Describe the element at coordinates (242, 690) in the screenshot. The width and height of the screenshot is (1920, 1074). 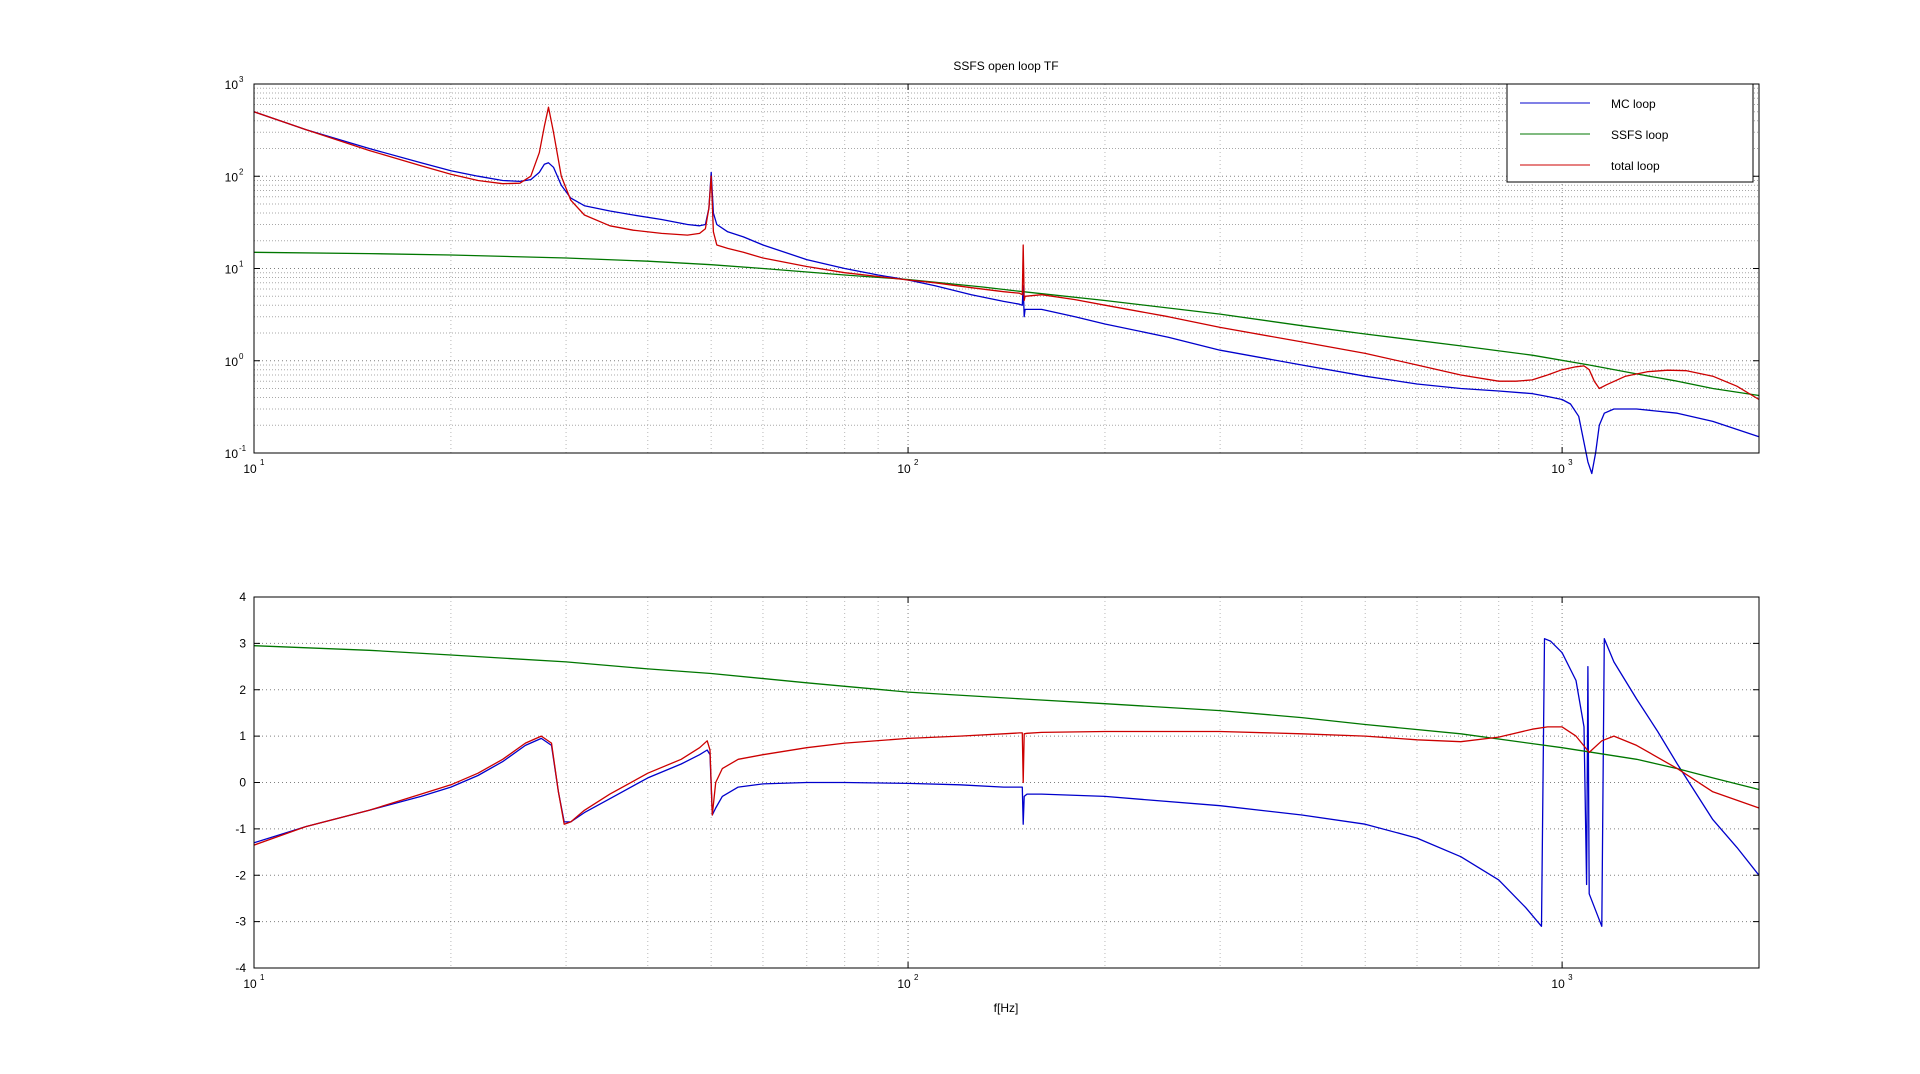
I see `y-tick-label: 2` at that location.